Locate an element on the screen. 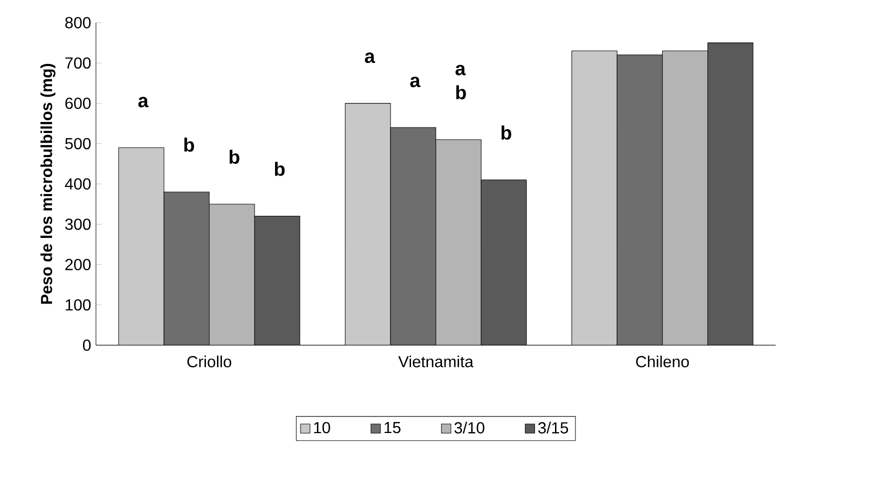 Image resolution: width=893 pixels, height=485 pixels. legend-label: 3/15 is located at coordinates (553, 428).